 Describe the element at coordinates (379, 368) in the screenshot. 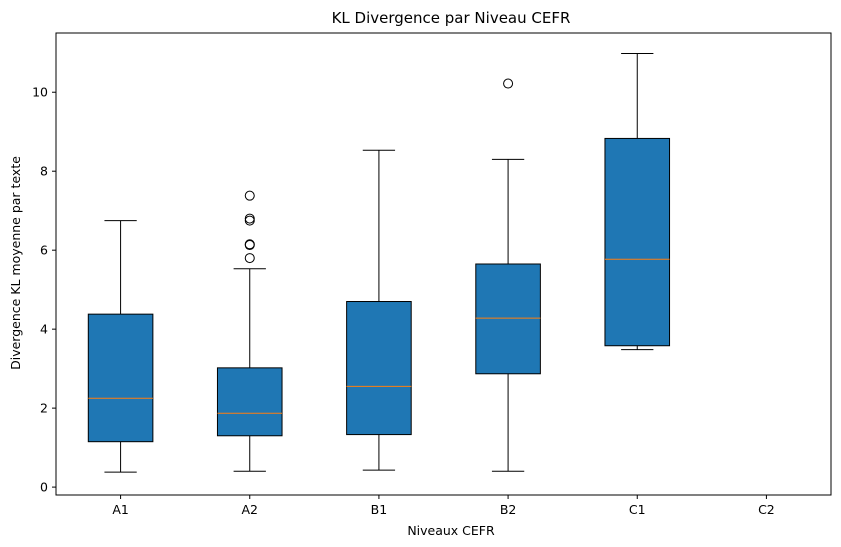

I see `box-b1` at that location.